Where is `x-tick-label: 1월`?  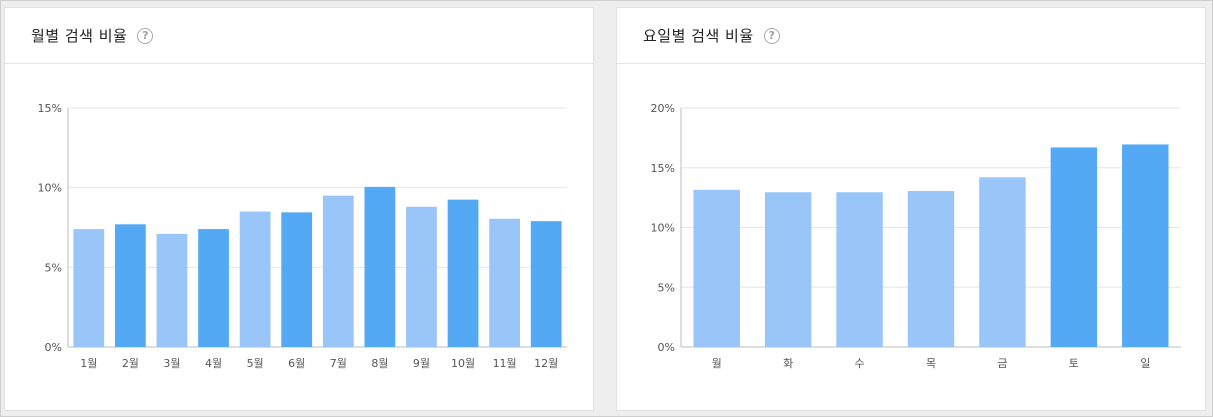 x-tick-label: 1월 is located at coordinates (88, 363).